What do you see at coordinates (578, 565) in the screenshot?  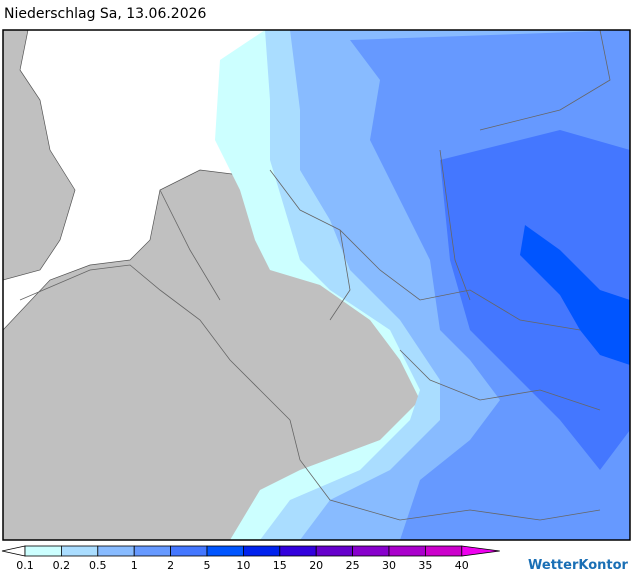 I see `brand: WetterKontor` at bounding box center [578, 565].